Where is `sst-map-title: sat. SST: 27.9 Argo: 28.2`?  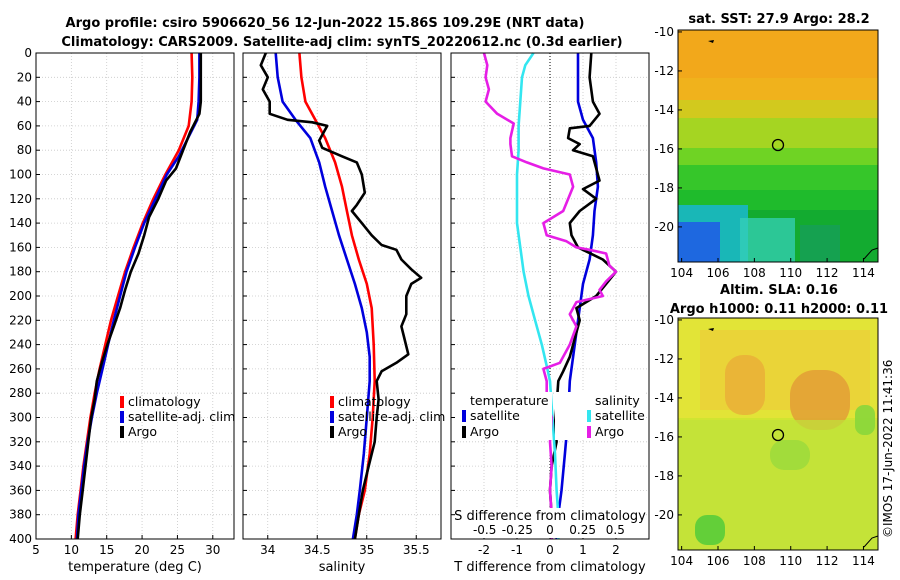 sst-map-title: sat. SST: 27.9 Argo: 28.2 is located at coordinates (778, 19).